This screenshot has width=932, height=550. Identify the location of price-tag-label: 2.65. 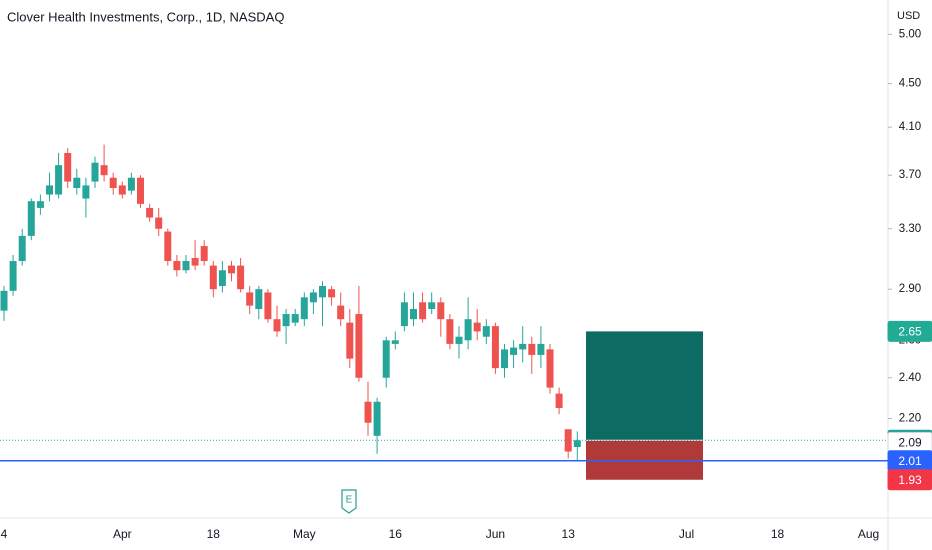
(910, 332).